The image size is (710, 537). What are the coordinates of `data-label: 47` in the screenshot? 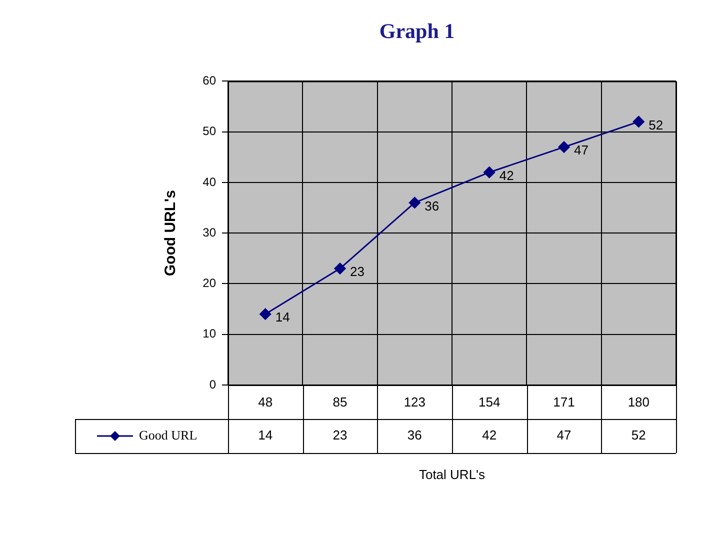 It's located at (564, 435).